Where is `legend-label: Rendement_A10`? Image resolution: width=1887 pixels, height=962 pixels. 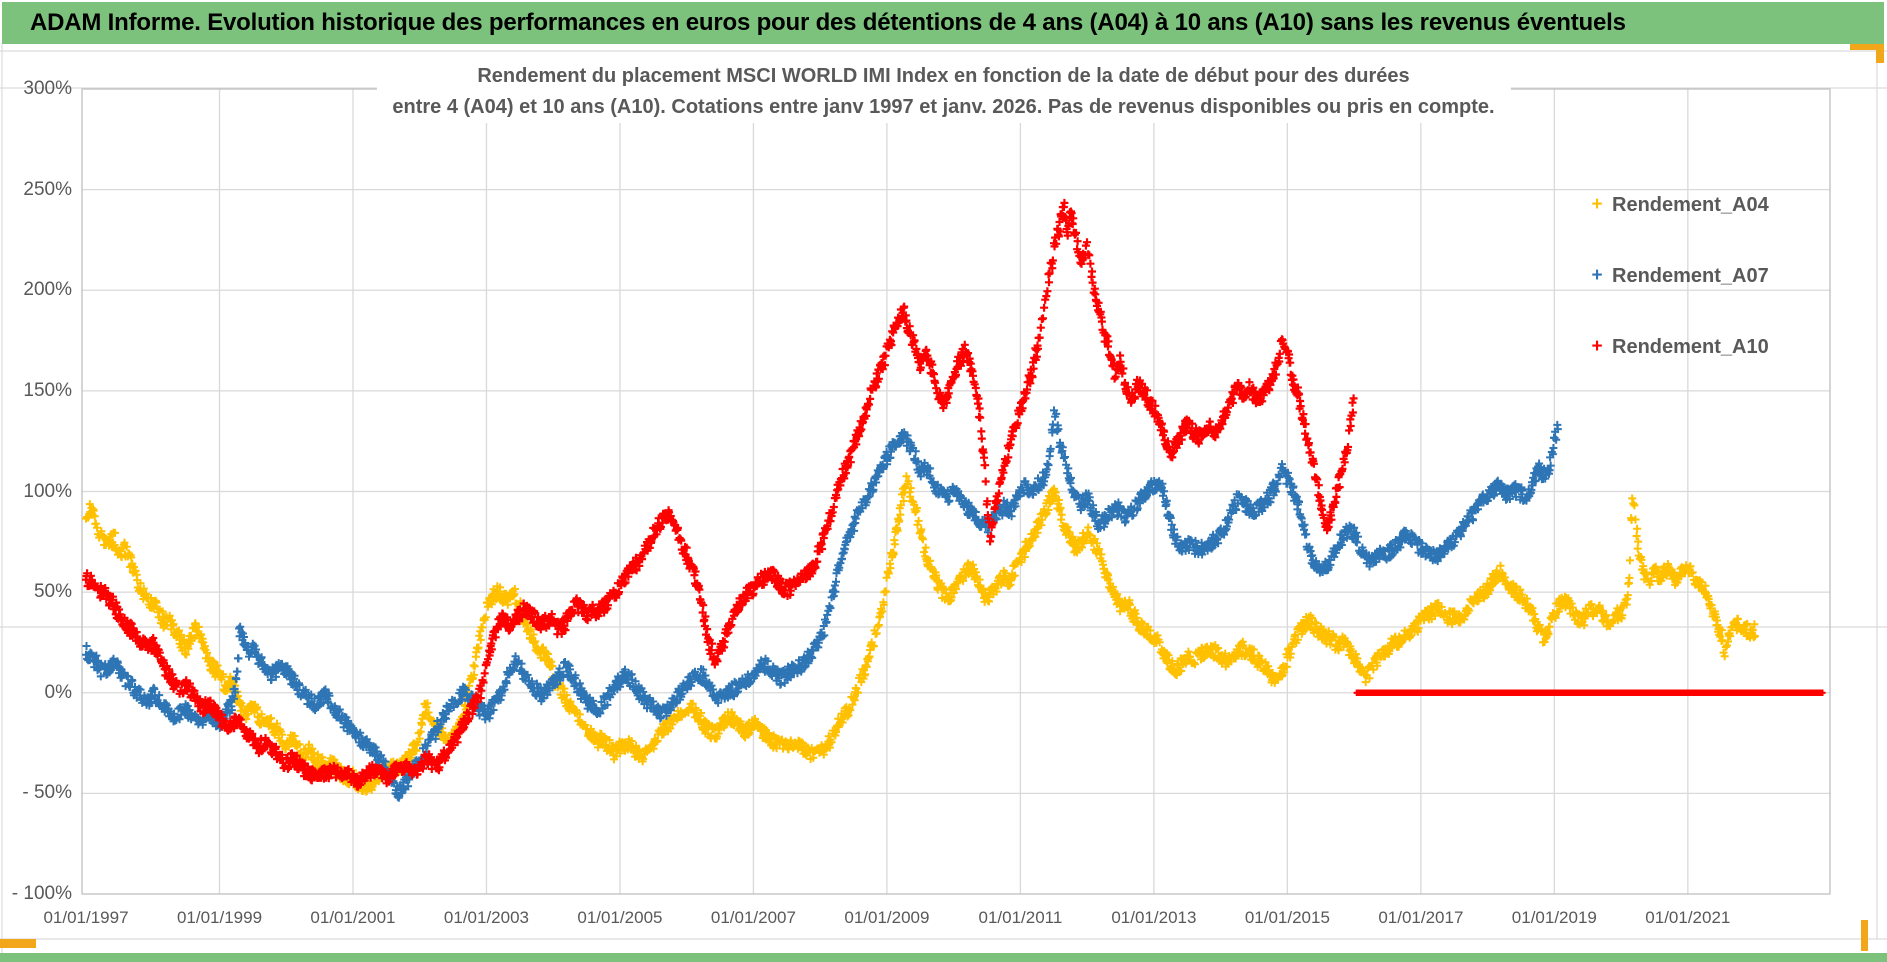
legend-label: Rendement_A10 is located at coordinates (1690, 346).